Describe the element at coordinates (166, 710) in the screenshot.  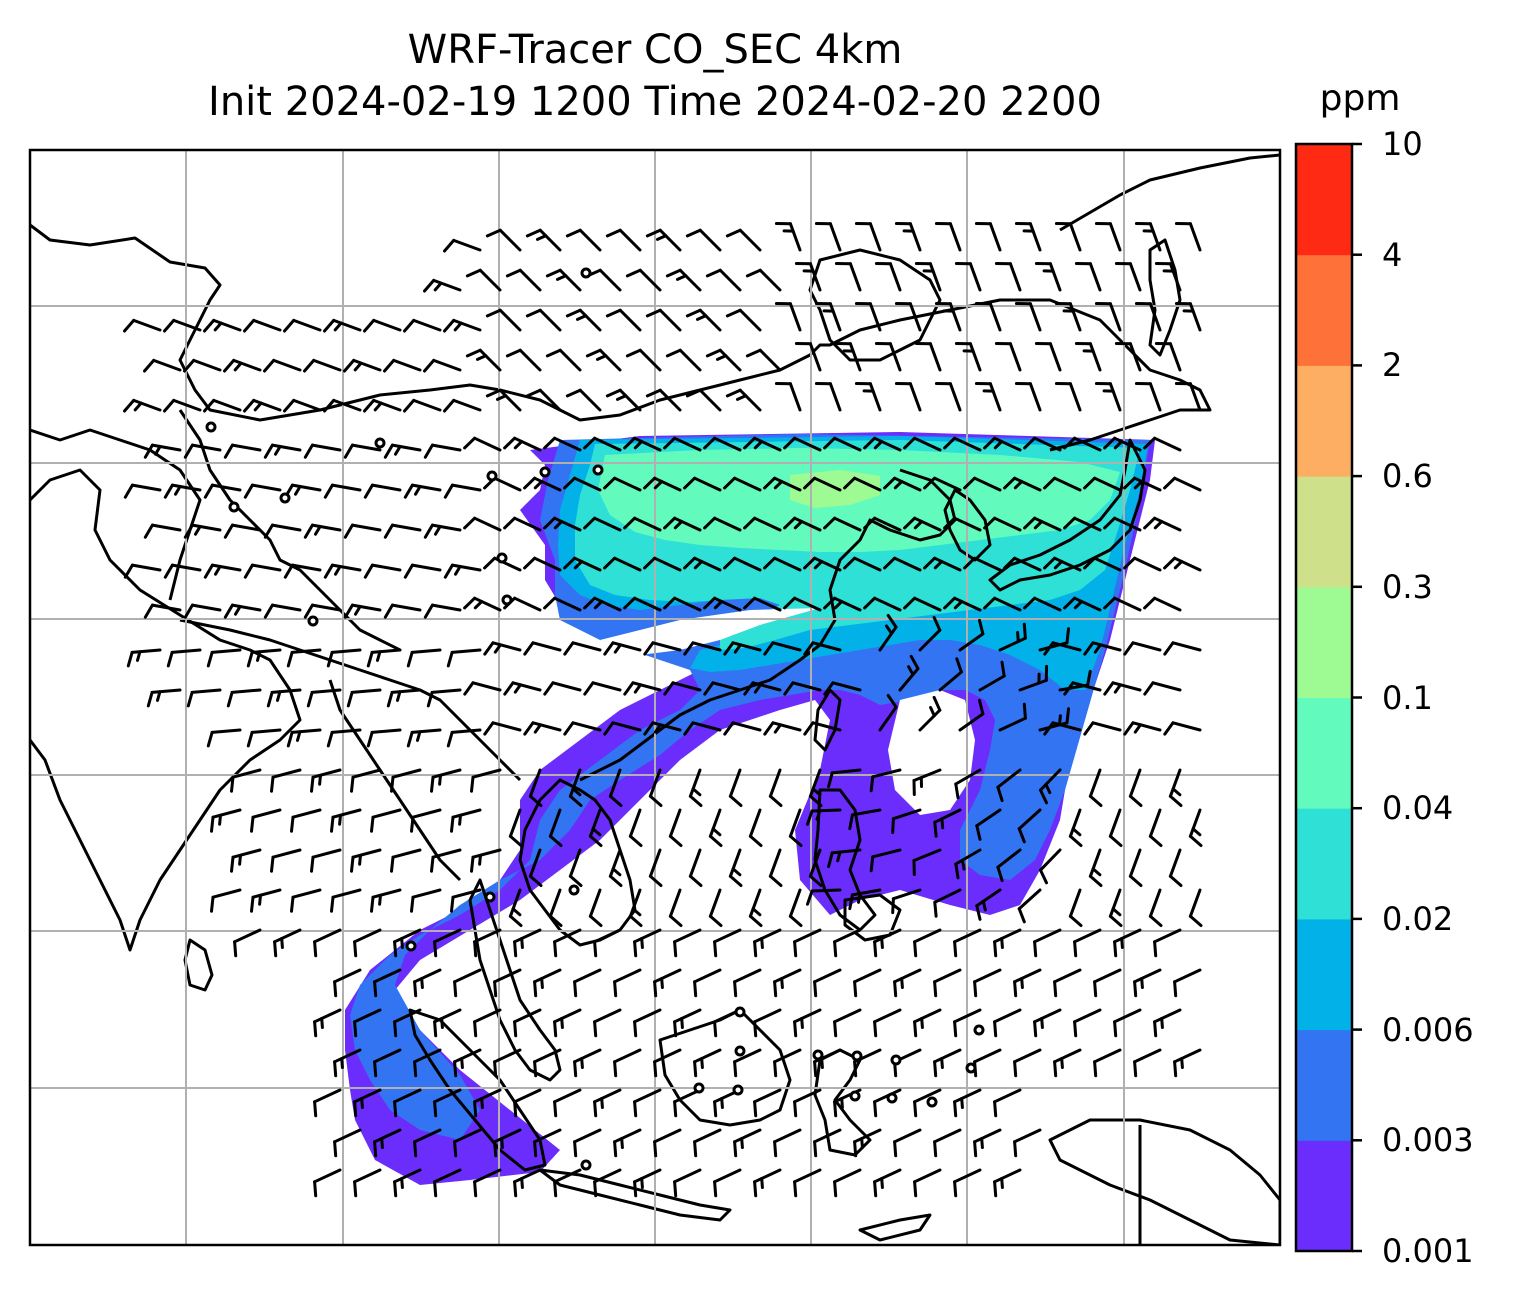
I see `coast-india` at that location.